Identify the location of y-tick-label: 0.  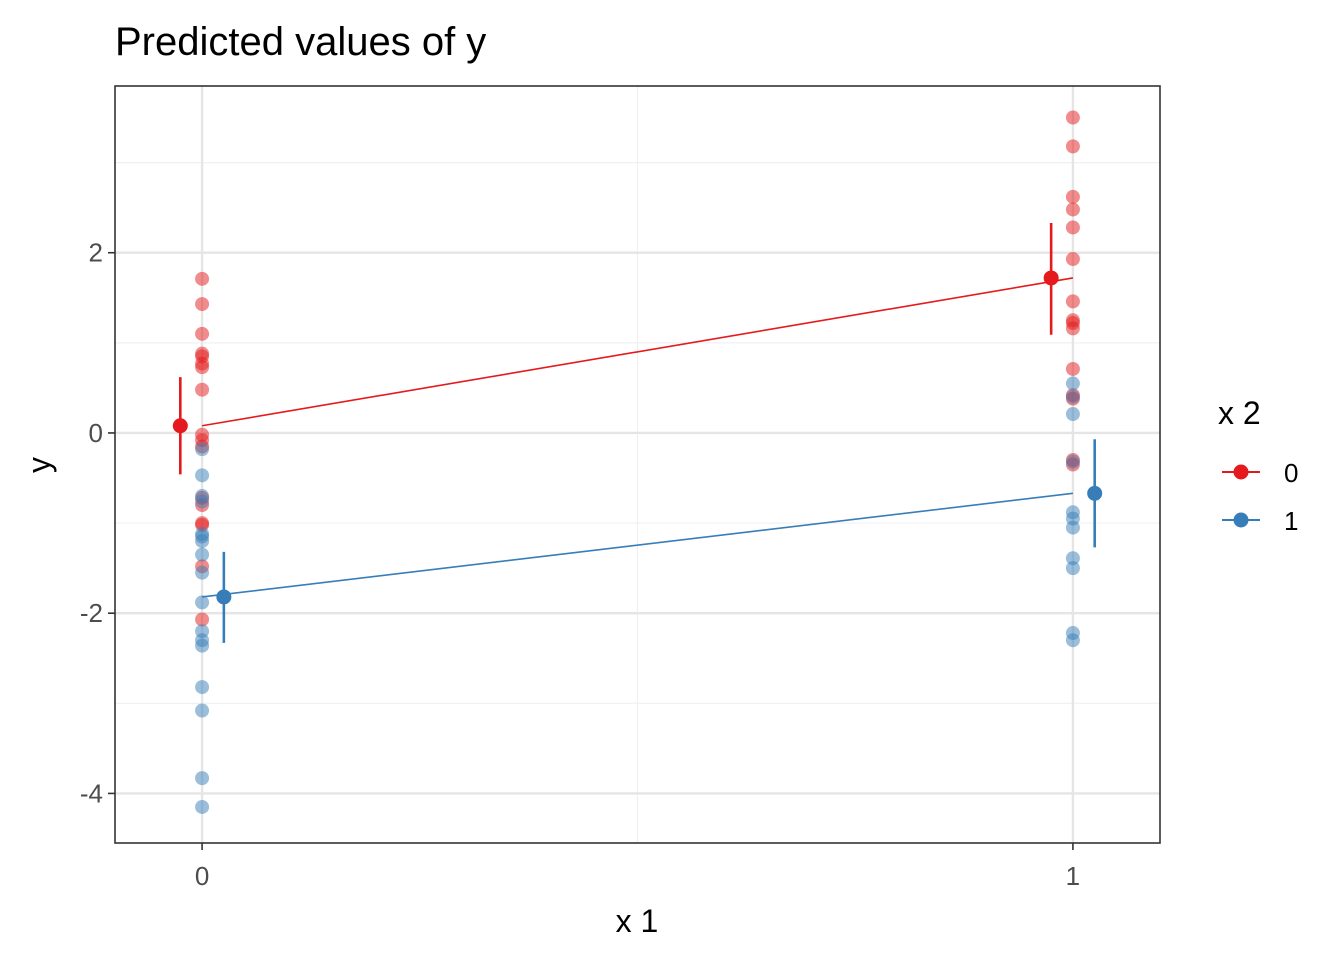
(96, 433).